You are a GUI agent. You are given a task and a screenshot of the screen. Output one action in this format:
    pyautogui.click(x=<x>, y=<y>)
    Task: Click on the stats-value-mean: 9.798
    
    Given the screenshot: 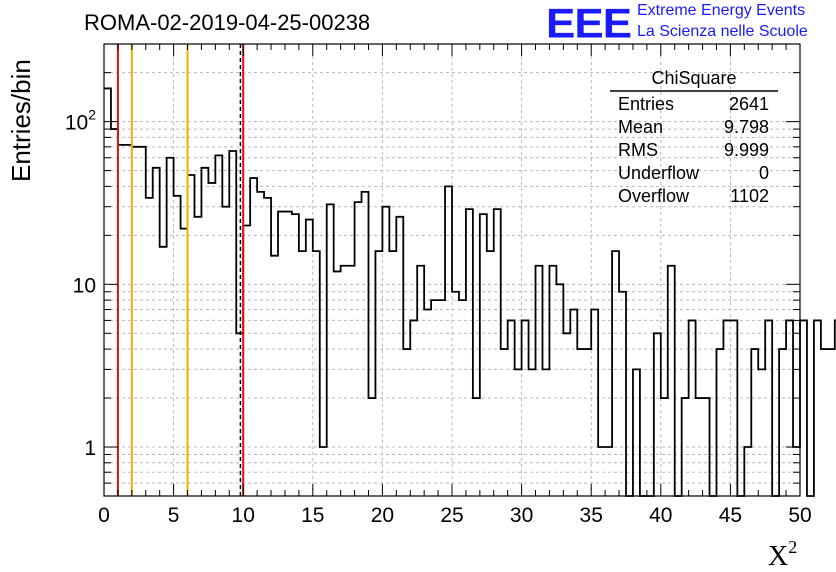 What is the action you would take?
    pyautogui.click(x=746, y=127)
    